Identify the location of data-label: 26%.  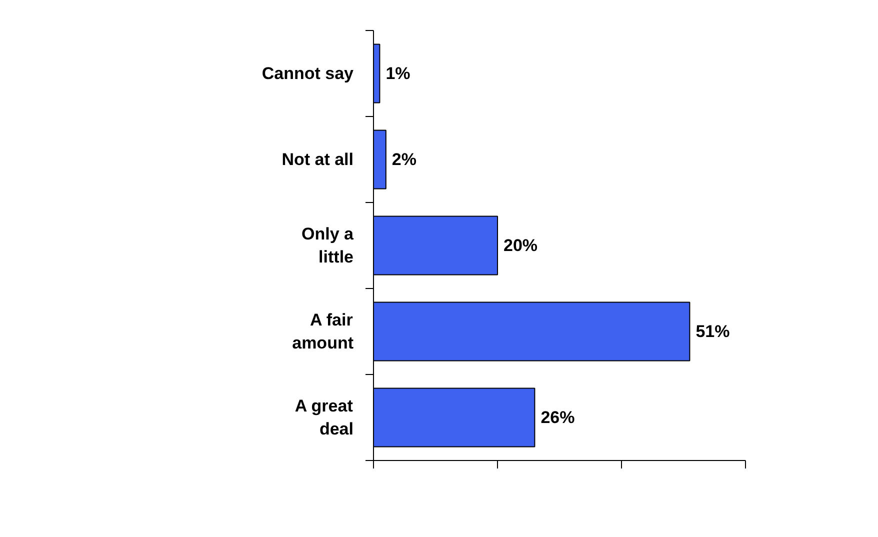
(557, 417).